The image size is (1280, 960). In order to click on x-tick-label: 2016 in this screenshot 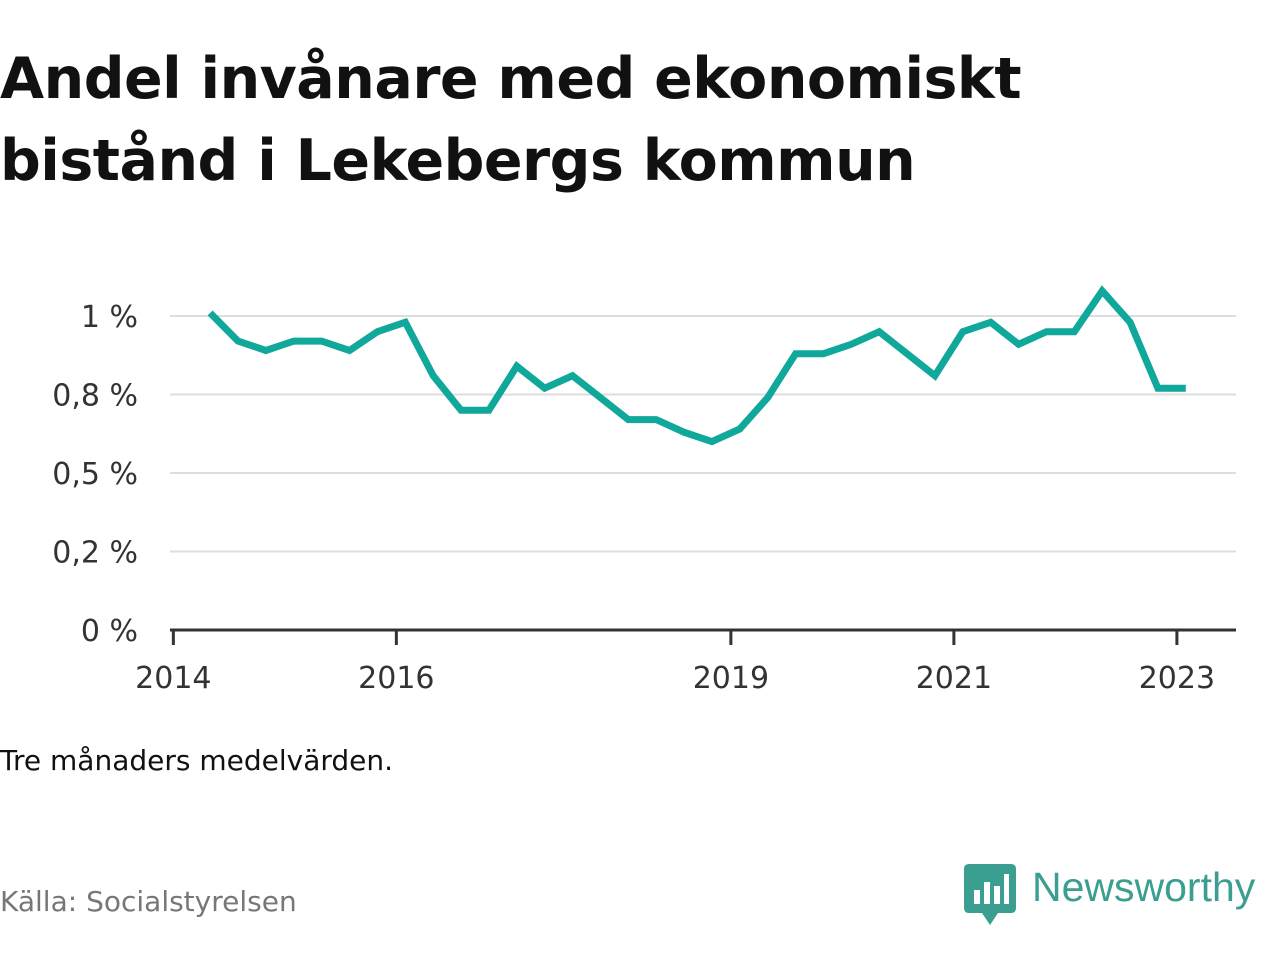, I will do `click(396, 678)`.